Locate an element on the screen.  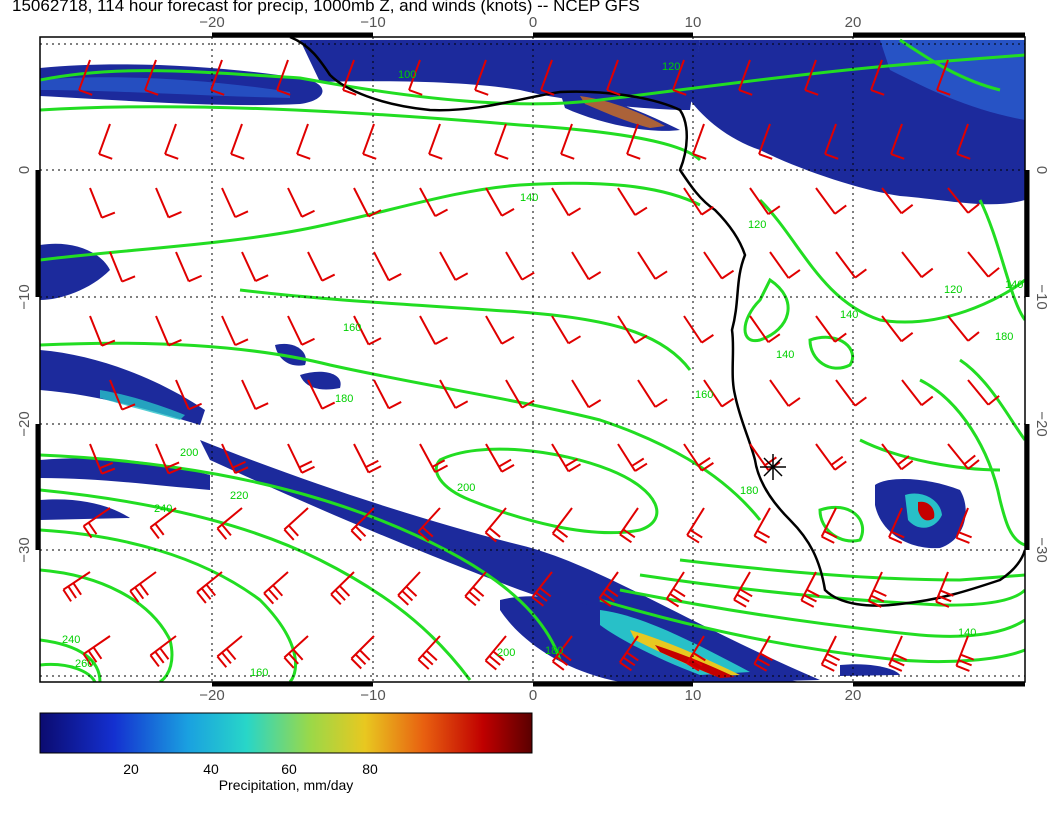
lat-tick-right: 0 is located at coordinates (1041, 170).